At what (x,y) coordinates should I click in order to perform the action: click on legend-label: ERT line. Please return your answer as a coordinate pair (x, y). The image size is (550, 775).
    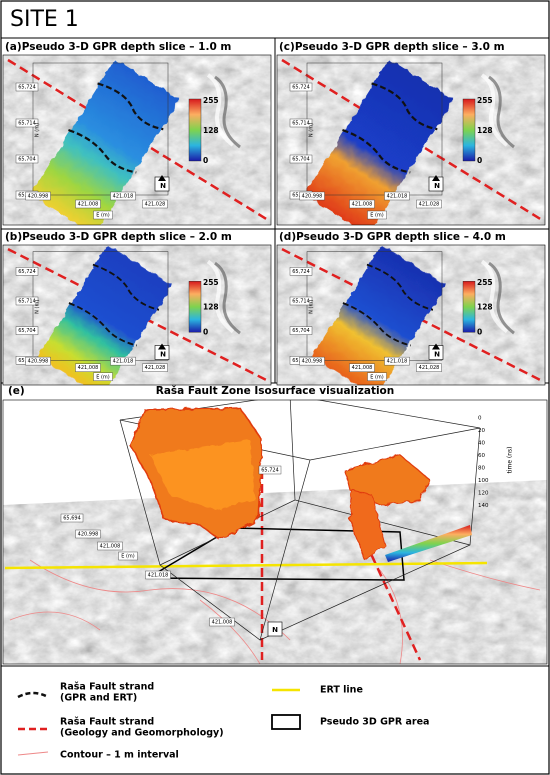
    Looking at the image, I should click on (341, 690).